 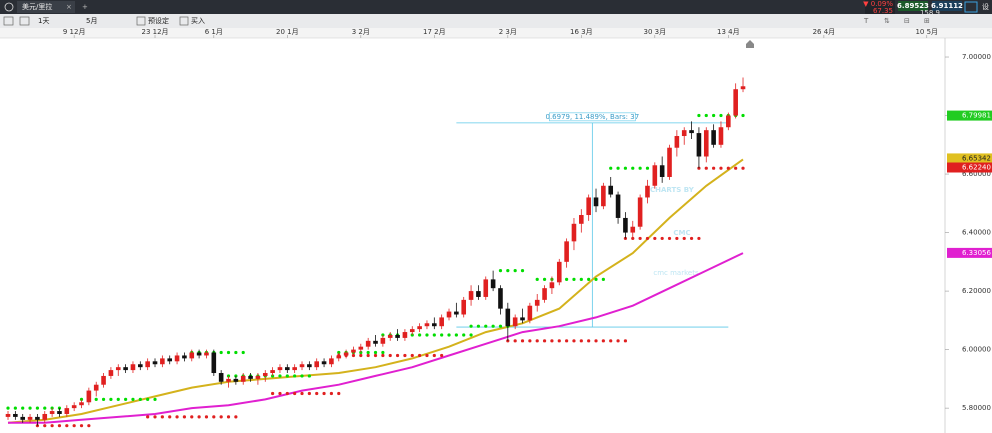 I want to click on home-icon, so click(x=750, y=44).